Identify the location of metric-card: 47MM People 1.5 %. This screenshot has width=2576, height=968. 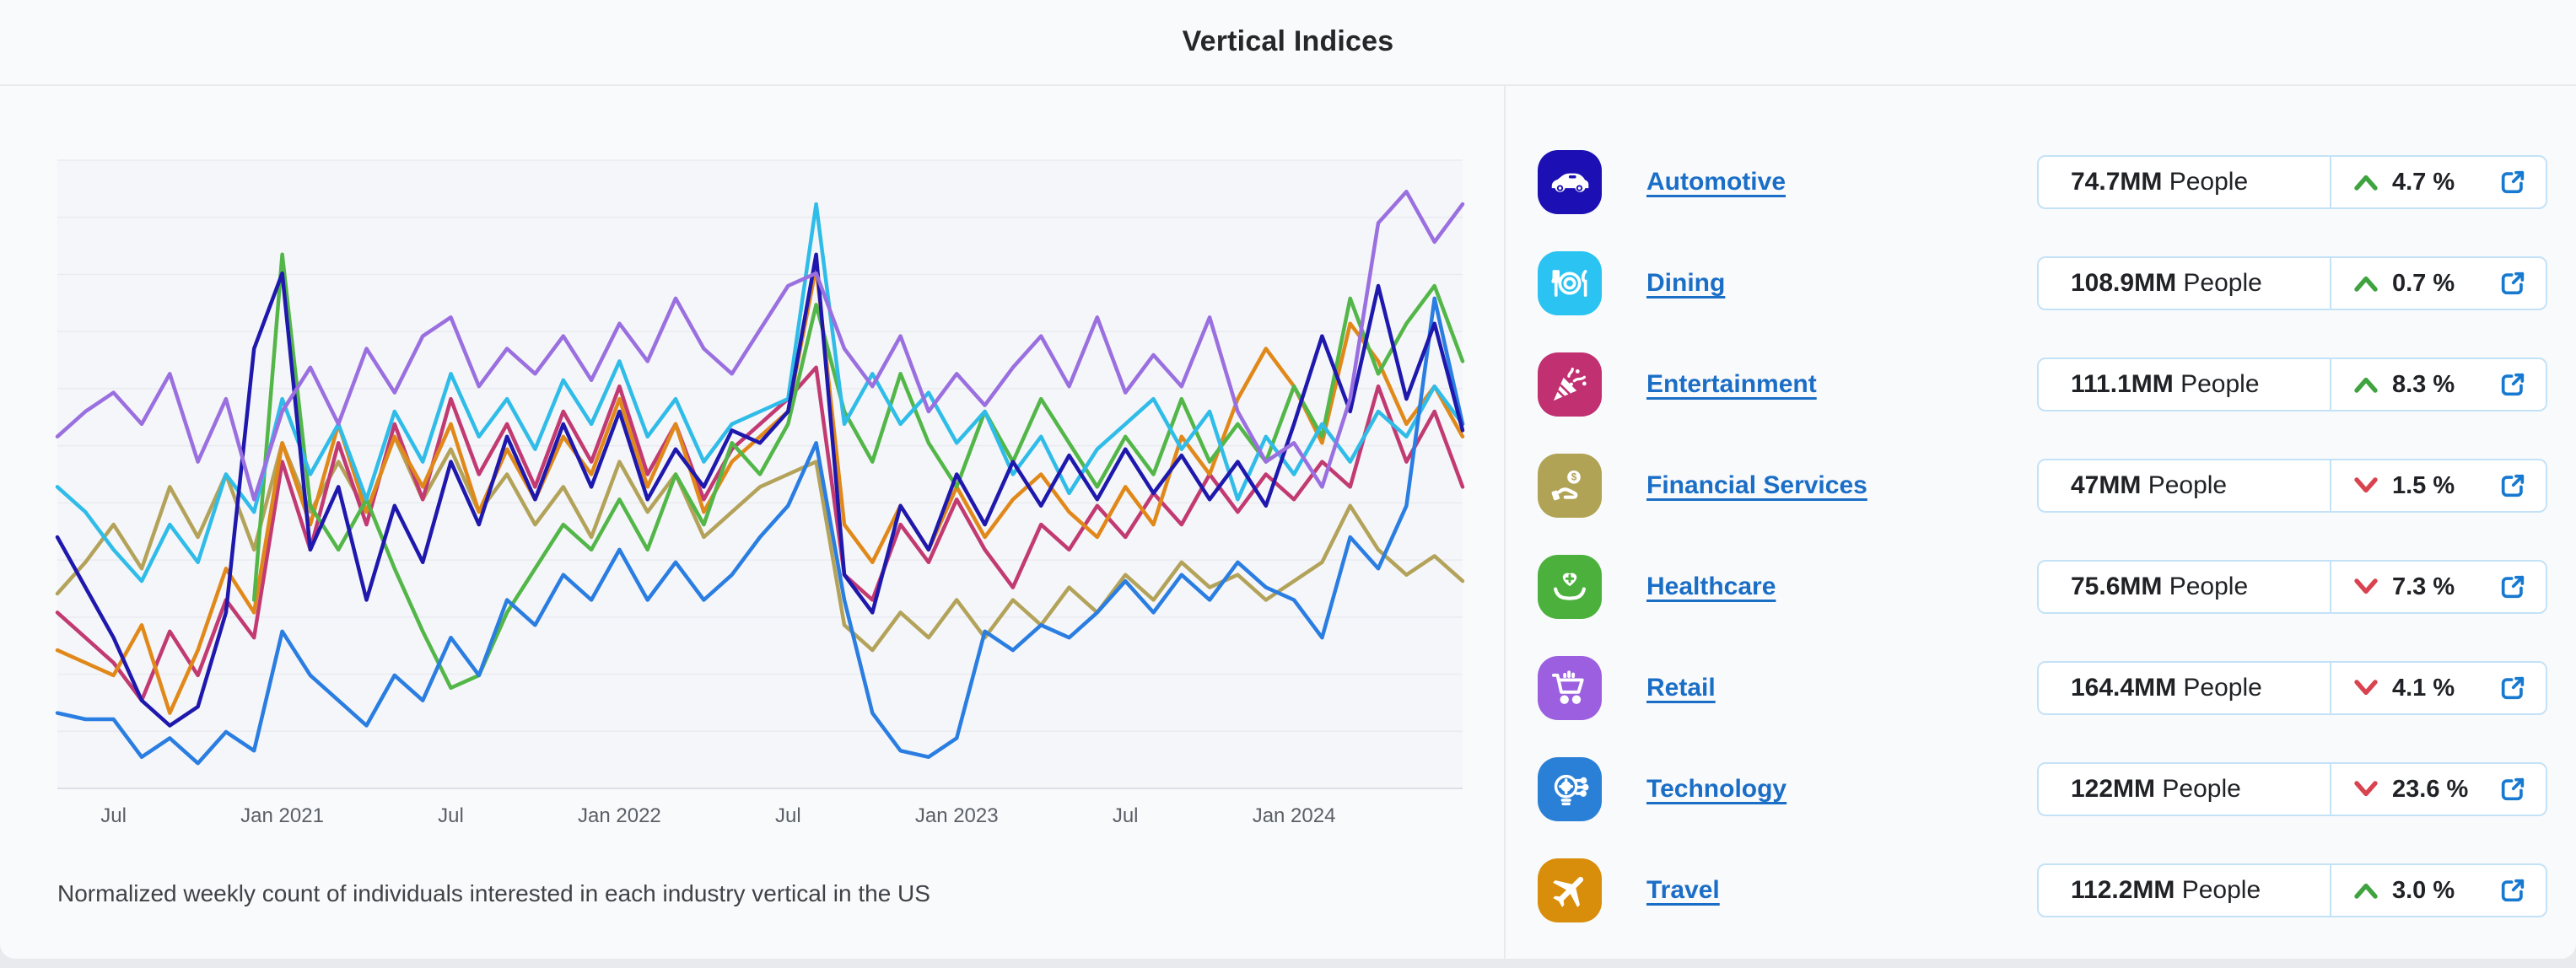
(2292, 486).